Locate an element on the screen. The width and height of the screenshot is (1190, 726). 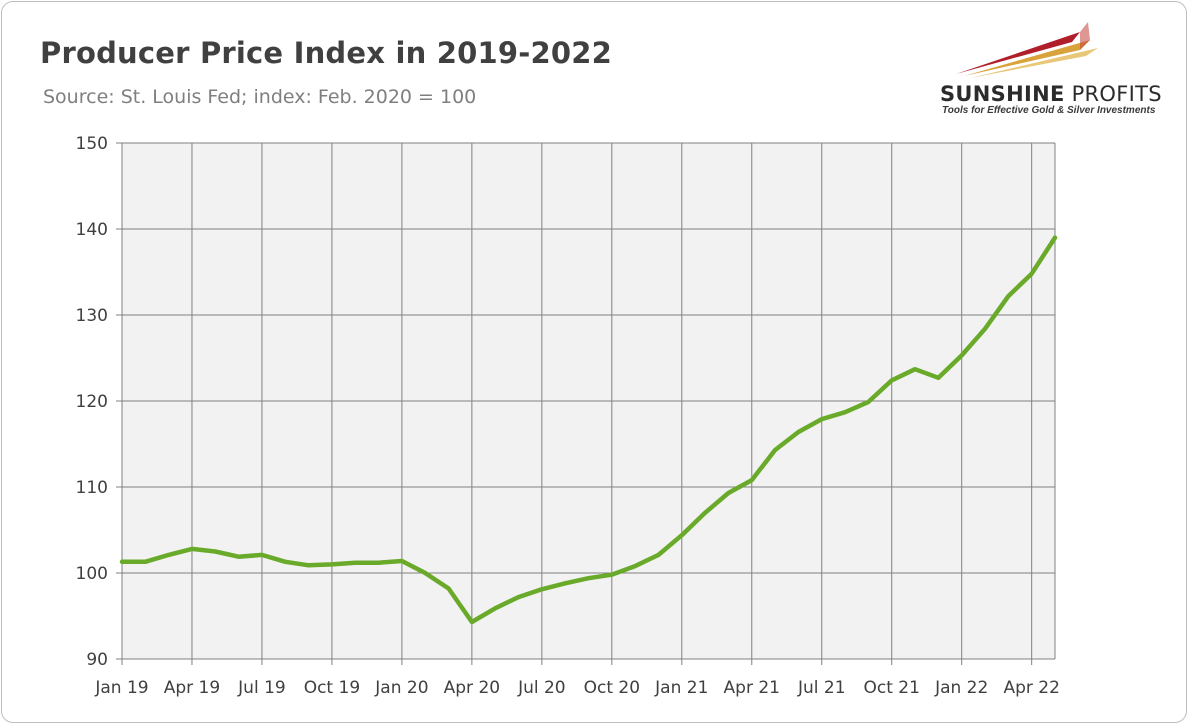
y-tick-label: 140 is located at coordinates (92, 230).